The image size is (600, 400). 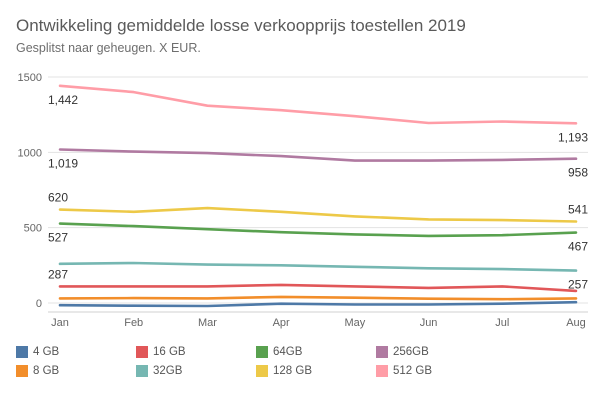 What do you see at coordinates (60, 323) in the screenshot?
I see `x-tick-label: Jan` at bounding box center [60, 323].